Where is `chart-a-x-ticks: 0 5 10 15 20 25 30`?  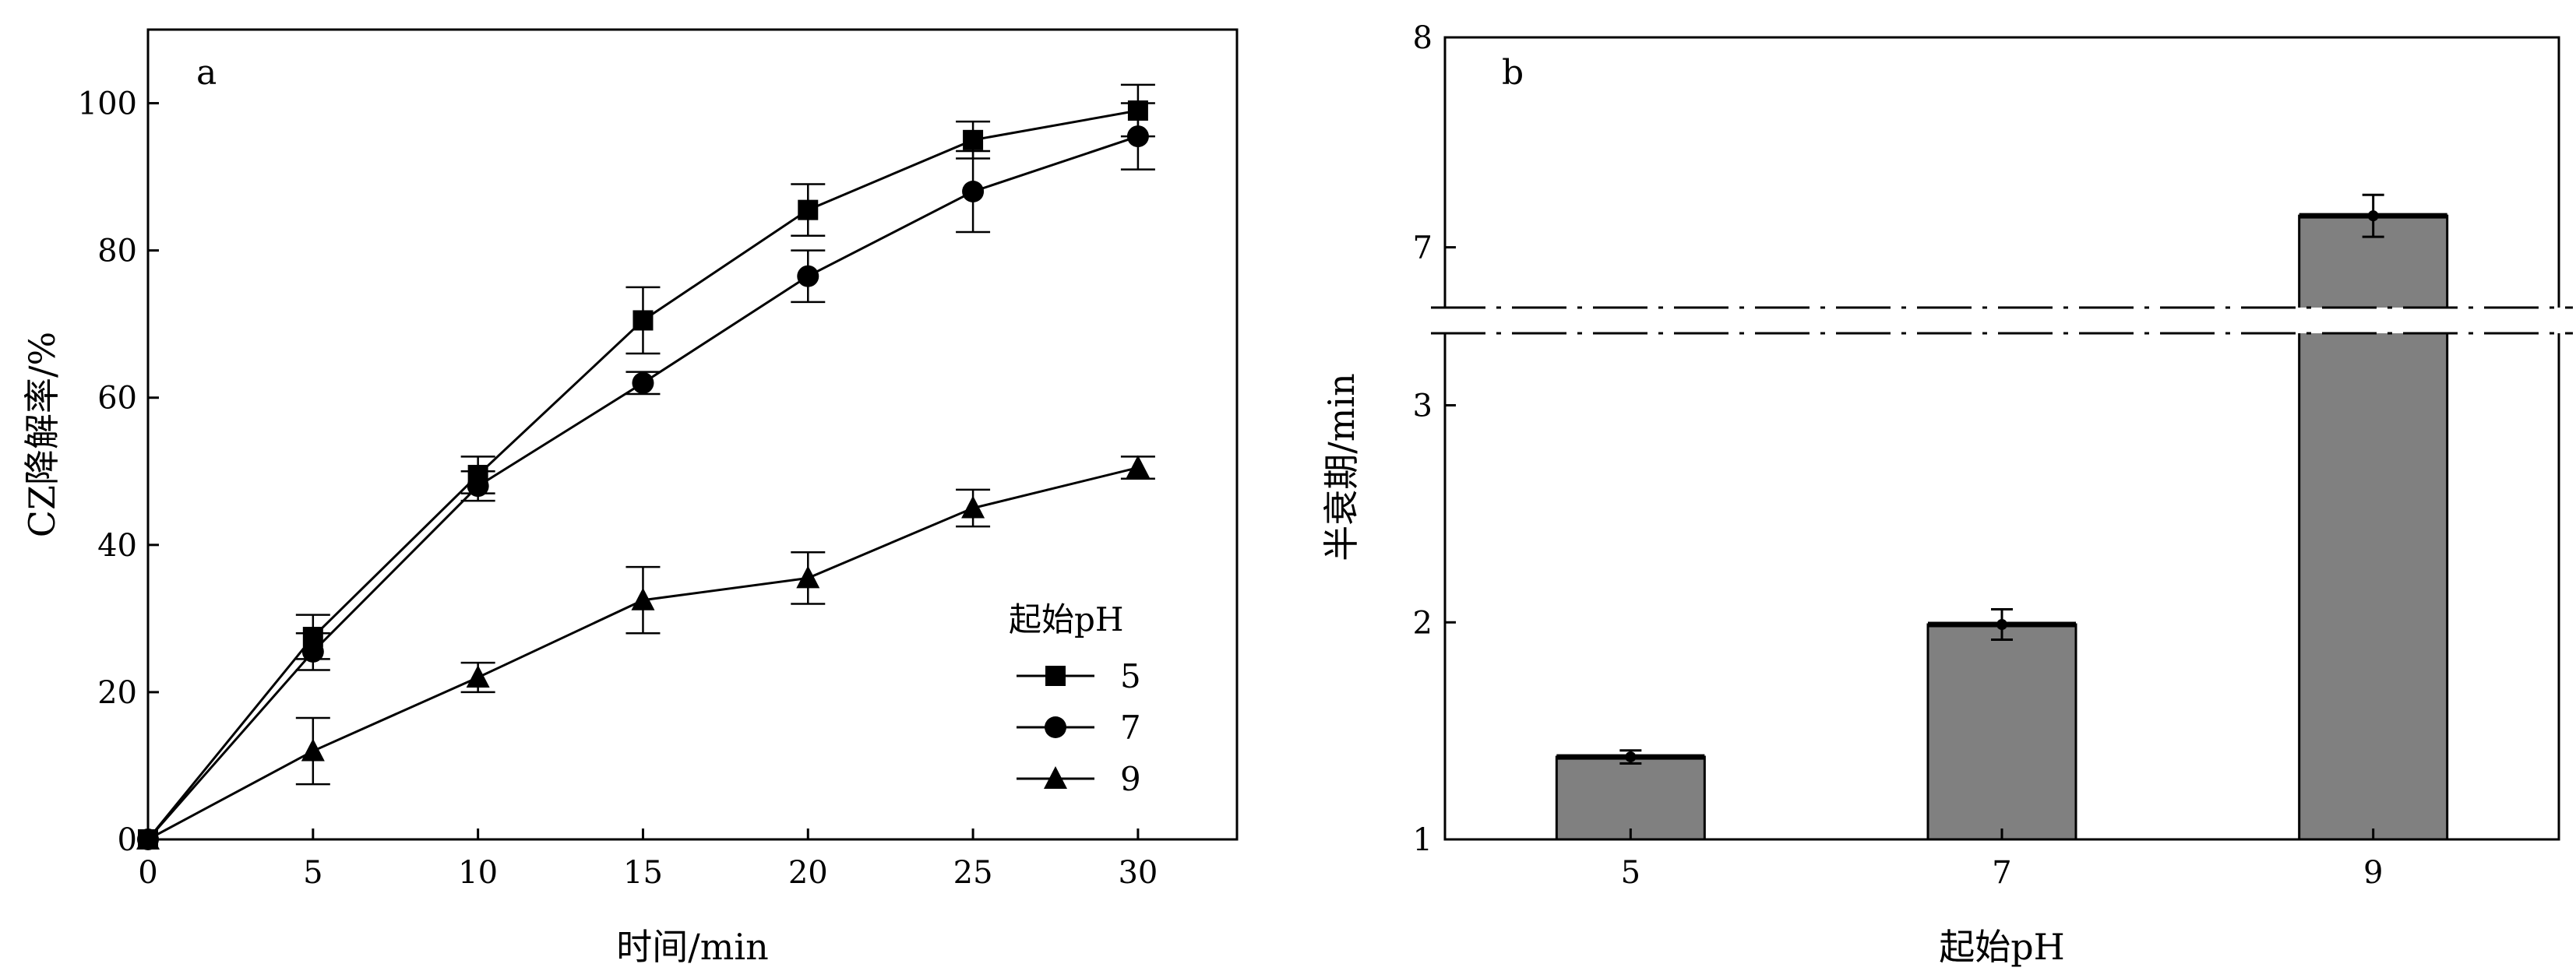 chart-a-x-ticks: 0 5 10 15 20 25 30 is located at coordinates (648, 859).